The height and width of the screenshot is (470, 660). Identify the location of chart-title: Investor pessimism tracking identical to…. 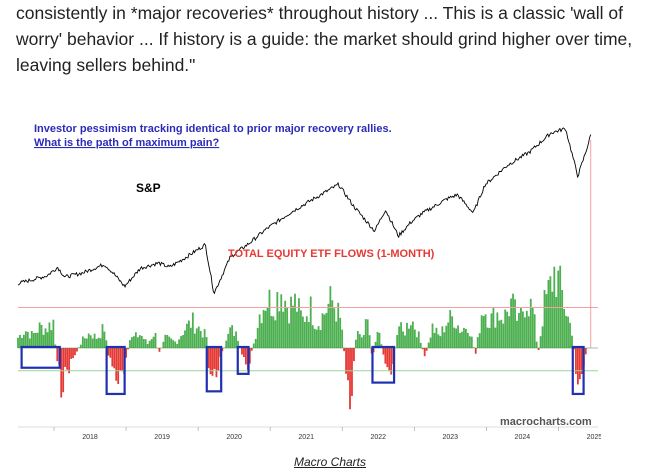
(213, 129).